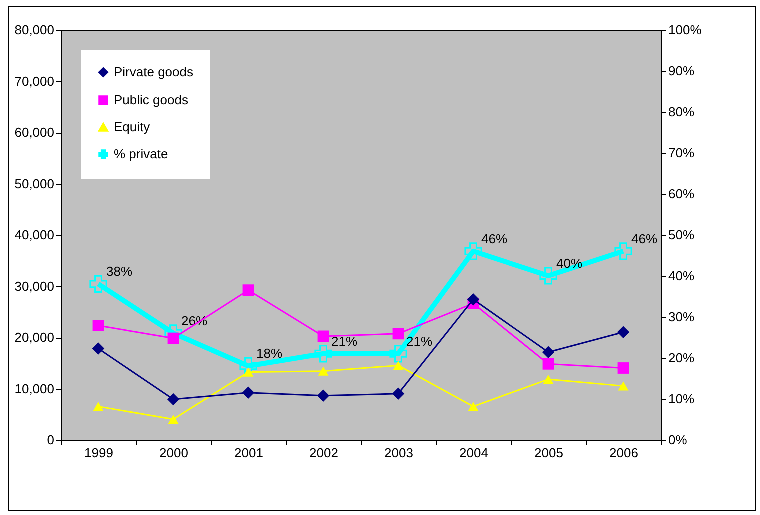  What do you see at coordinates (249, 453) in the screenshot?
I see `x-tick-label: 2001` at bounding box center [249, 453].